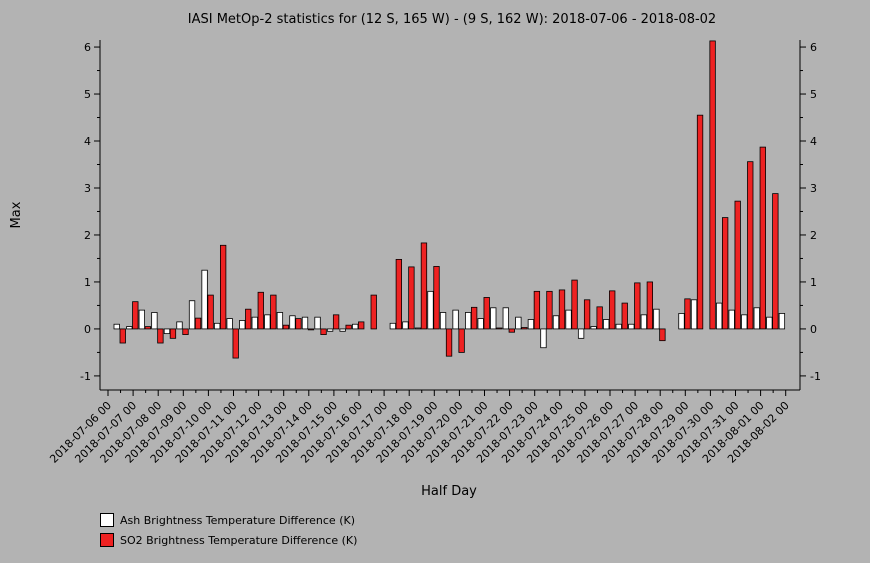  I want to click on y-tick-label-right: 0, so click(813, 329).